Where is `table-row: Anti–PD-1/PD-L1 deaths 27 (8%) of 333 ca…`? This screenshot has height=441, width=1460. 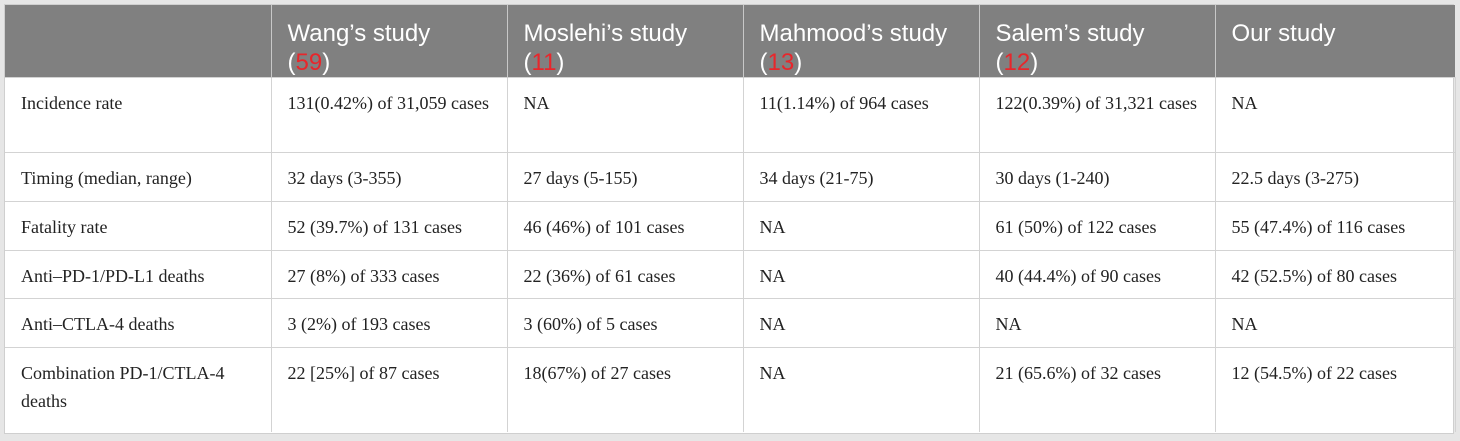
table-row: Anti–PD-1/PD-L1 deaths 27 (8%) of 333 ca… is located at coordinates (730, 274).